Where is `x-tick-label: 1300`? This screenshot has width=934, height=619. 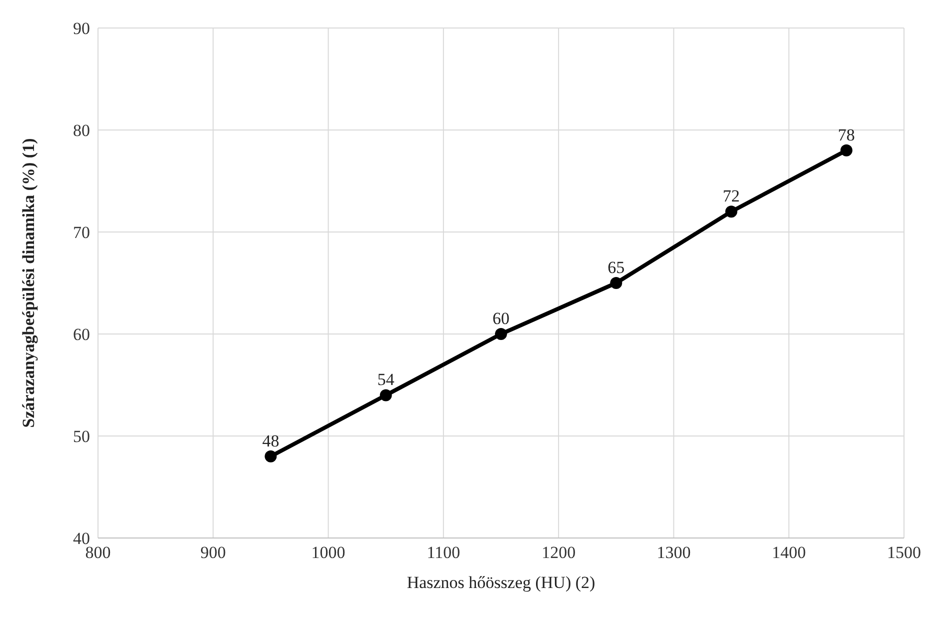 x-tick-label: 1300 is located at coordinates (673, 552).